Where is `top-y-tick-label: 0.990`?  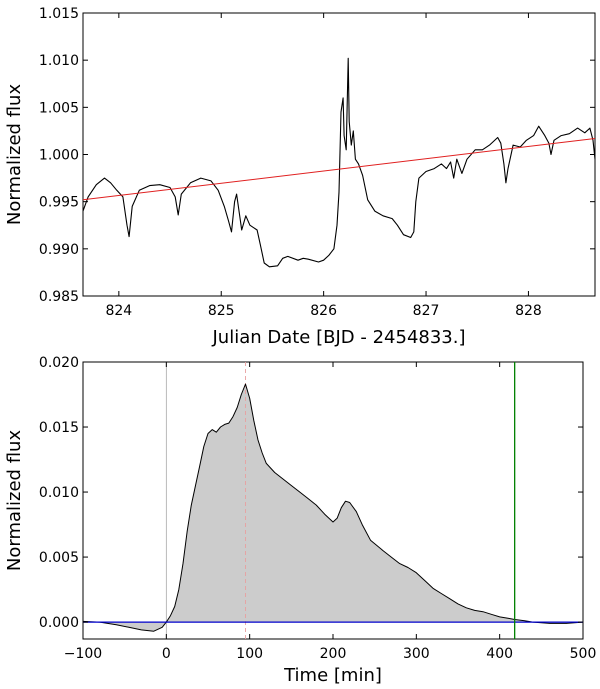 top-y-tick-label: 0.990 is located at coordinates (59, 250).